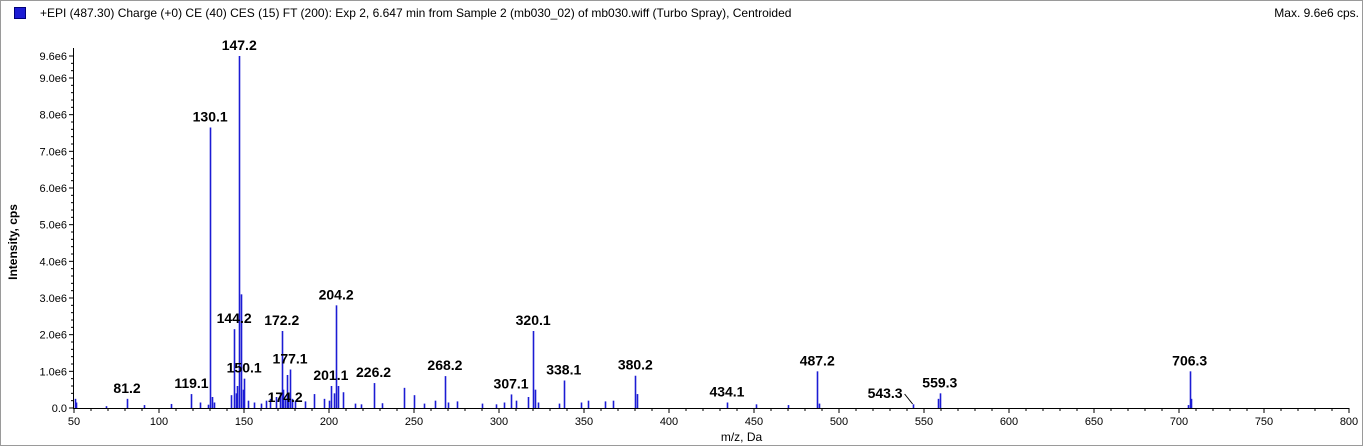  Describe the element at coordinates (511, 383) in the screenshot. I see `peak-label: 307.1` at that location.